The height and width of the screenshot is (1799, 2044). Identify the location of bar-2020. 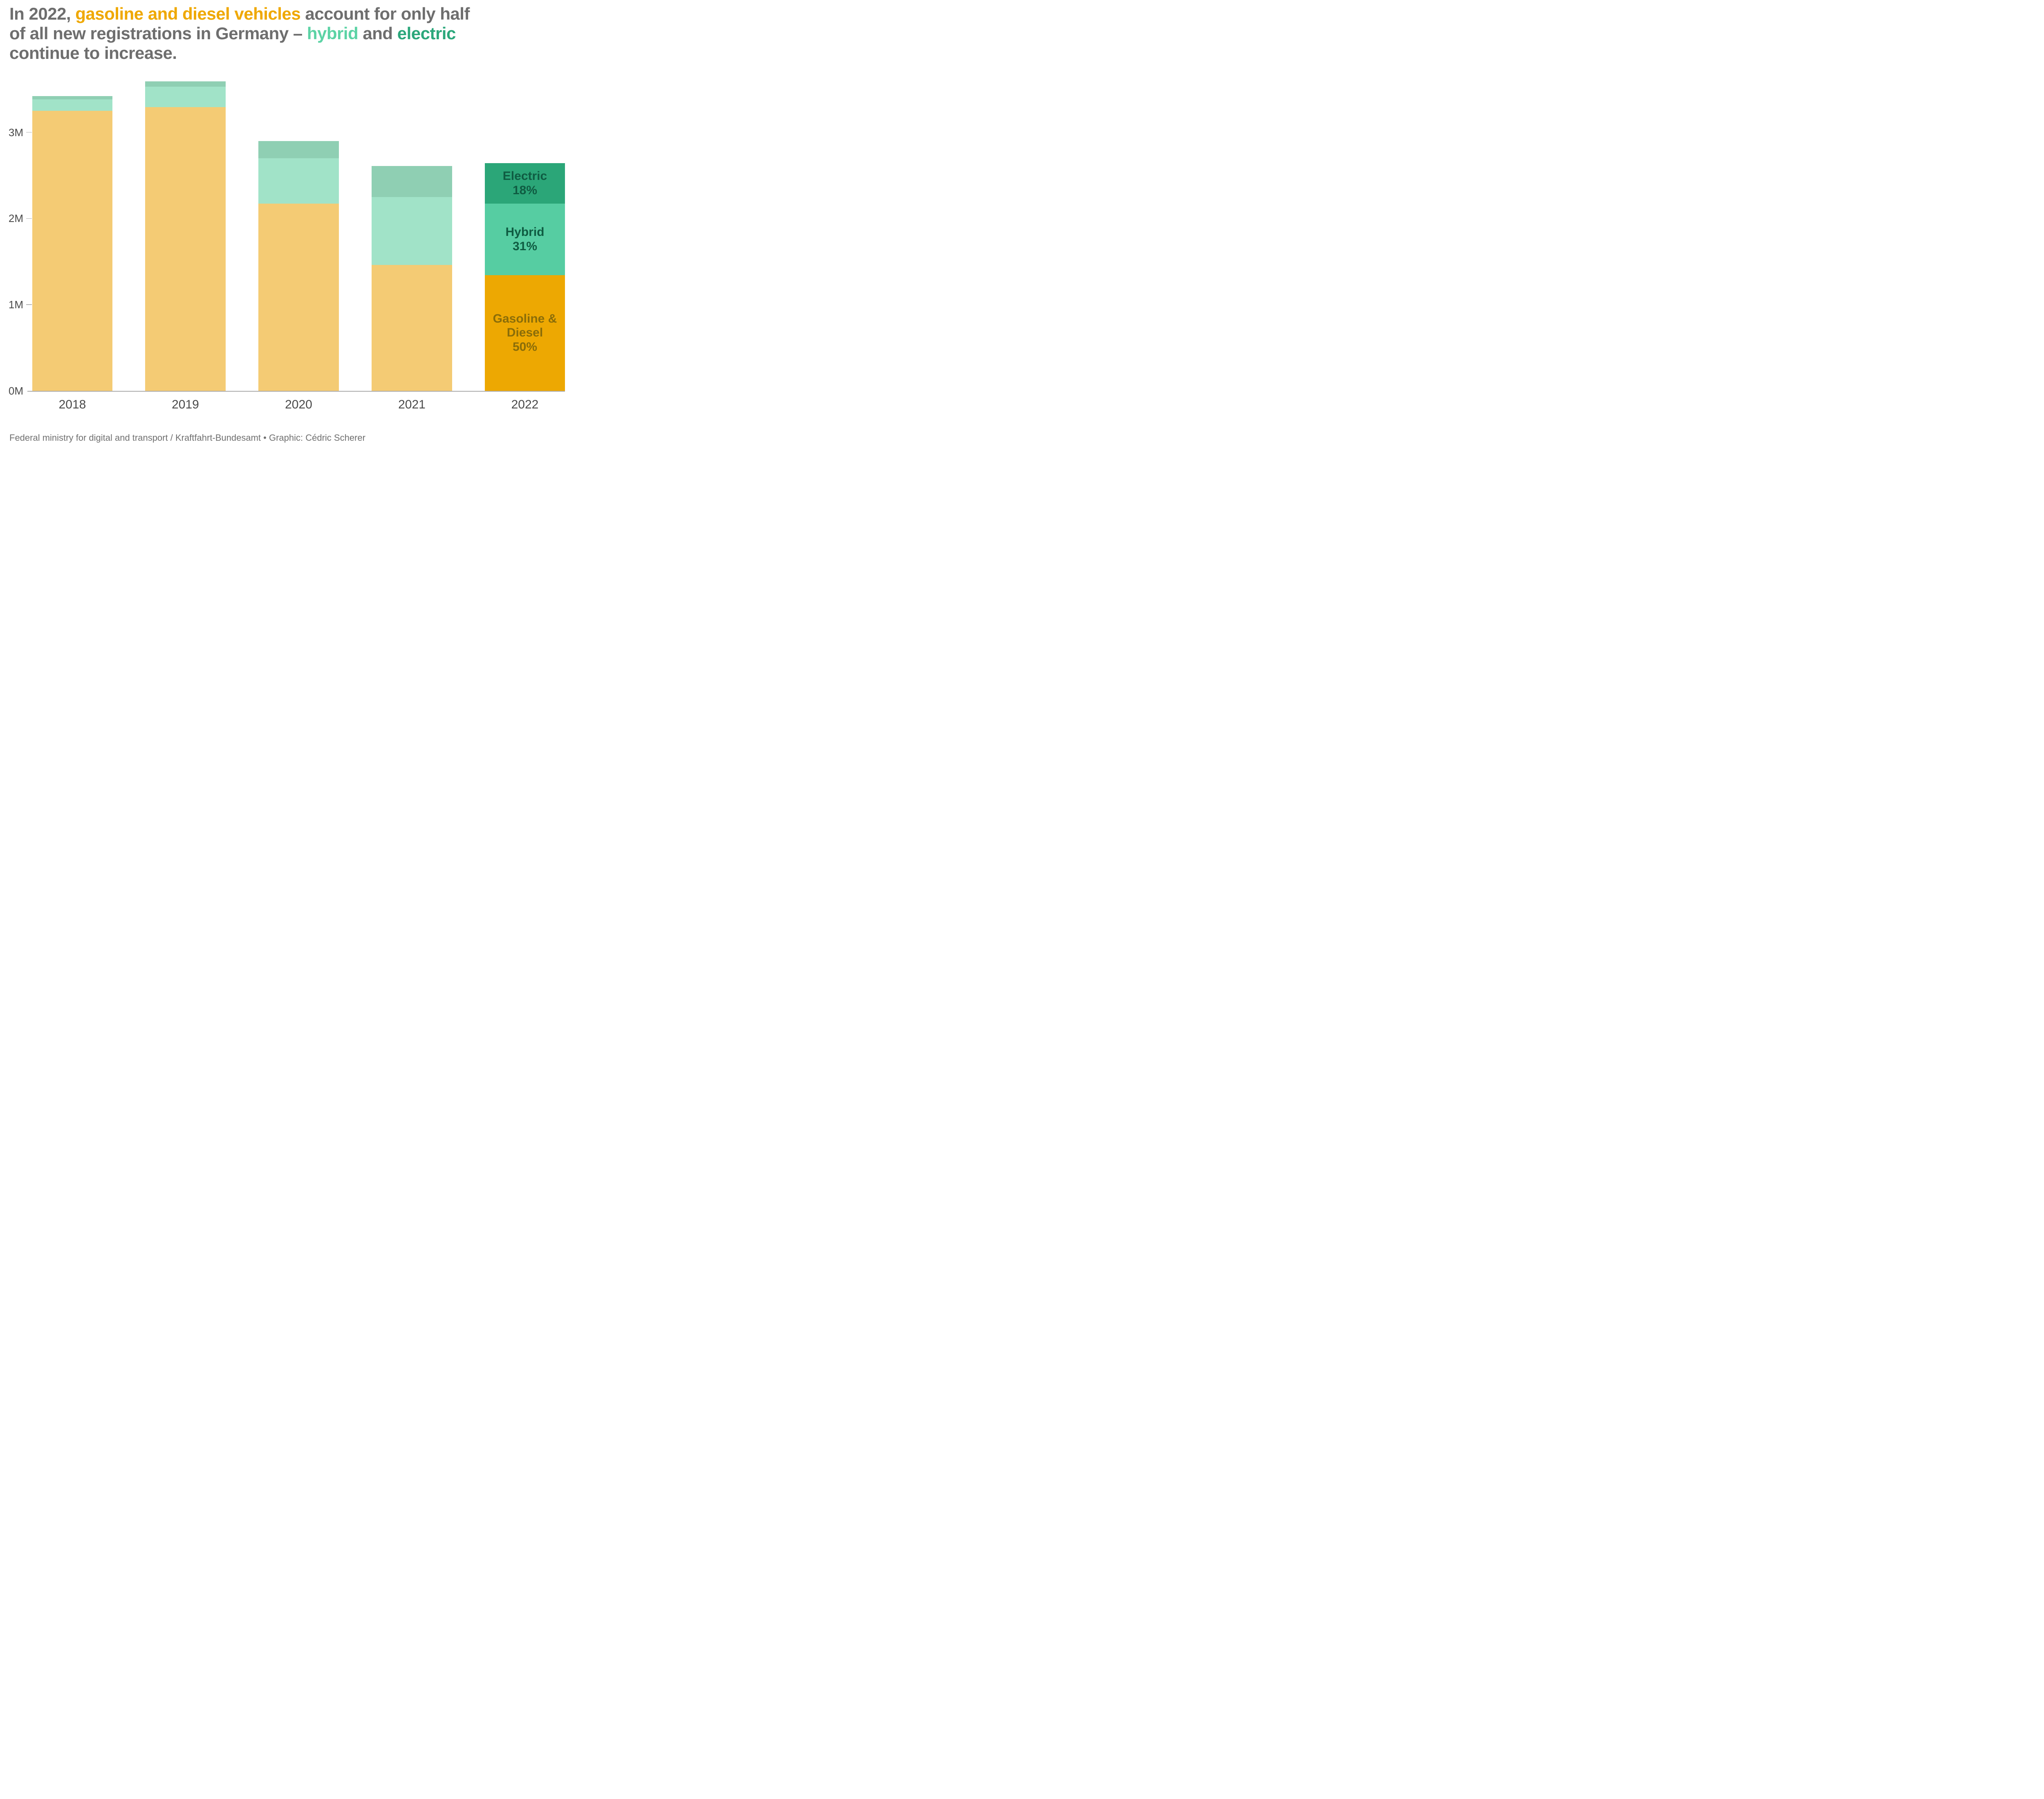
(298, 266).